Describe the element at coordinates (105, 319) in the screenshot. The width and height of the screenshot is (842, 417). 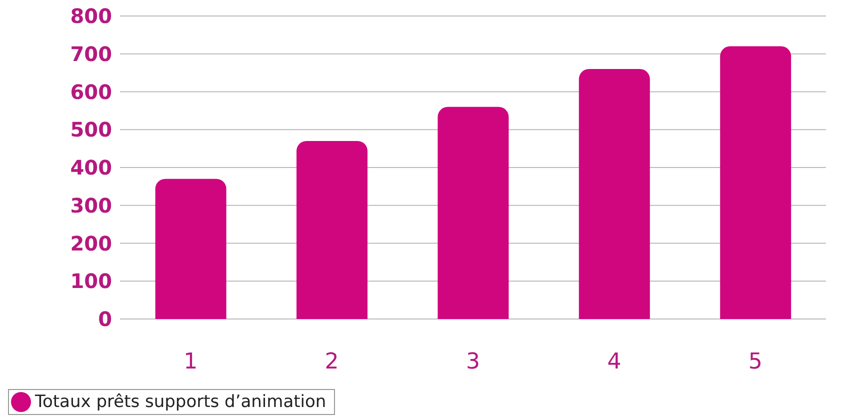
I see `y-tick-label: 0` at that location.